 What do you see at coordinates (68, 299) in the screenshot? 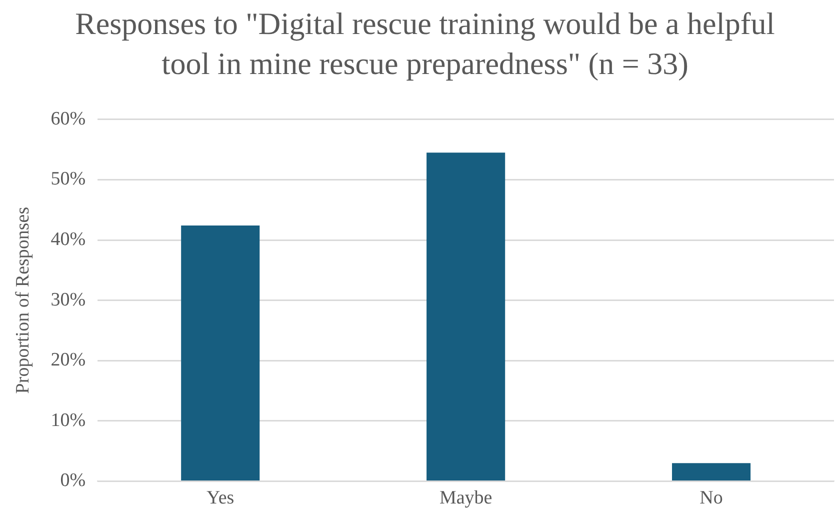
I see `y-tick-label: 30%` at bounding box center [68, 299].